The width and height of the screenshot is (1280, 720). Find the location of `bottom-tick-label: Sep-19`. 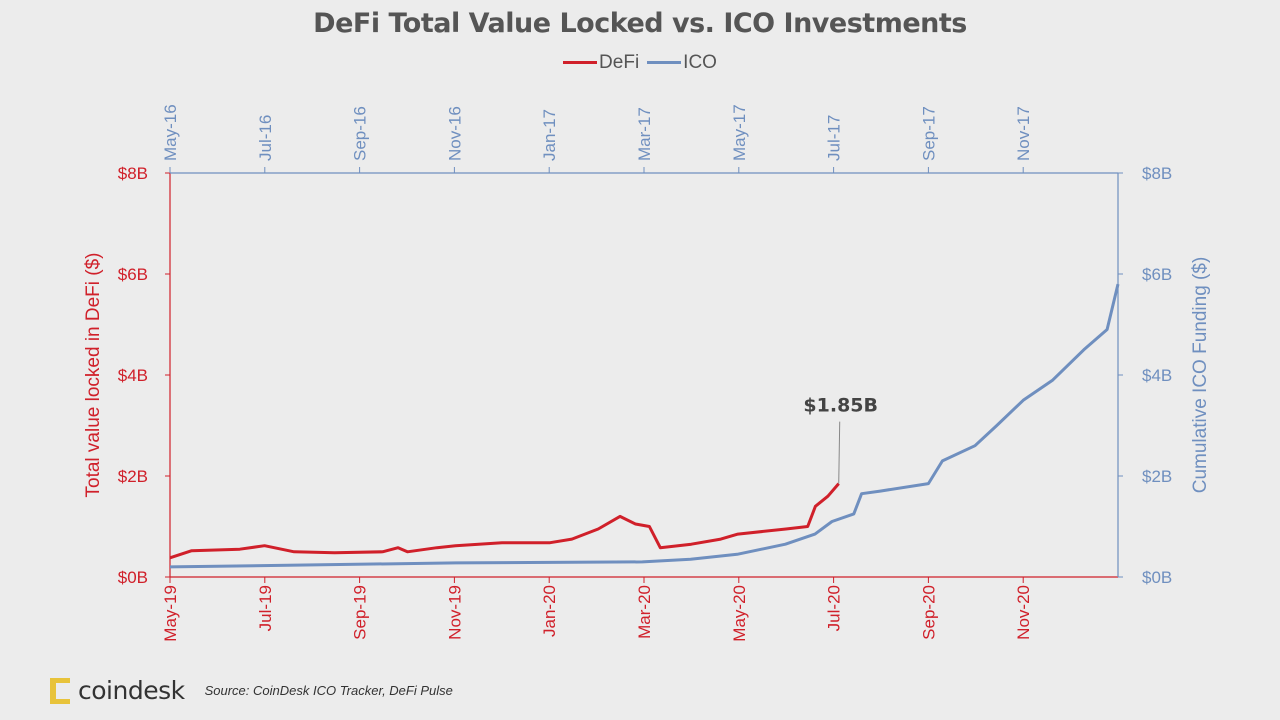

bottom-tick-label: Sep-19 is located at coordinates (360, 612).